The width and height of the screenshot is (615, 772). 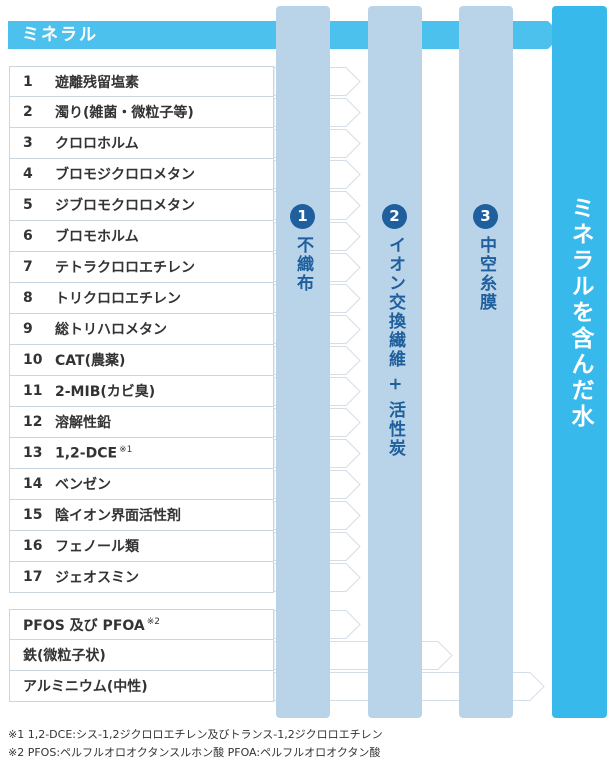 I want to click on item-footnote-mark: ※2, so click(x=153, y=621).